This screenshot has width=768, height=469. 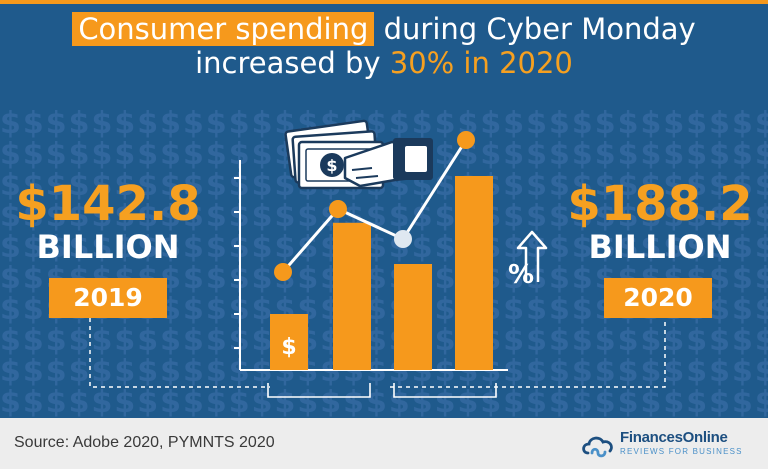 What do you see at coordinates (532, 256) in the screenshot?
I see `arrow-up-icon` at bounding box center [532, 256].